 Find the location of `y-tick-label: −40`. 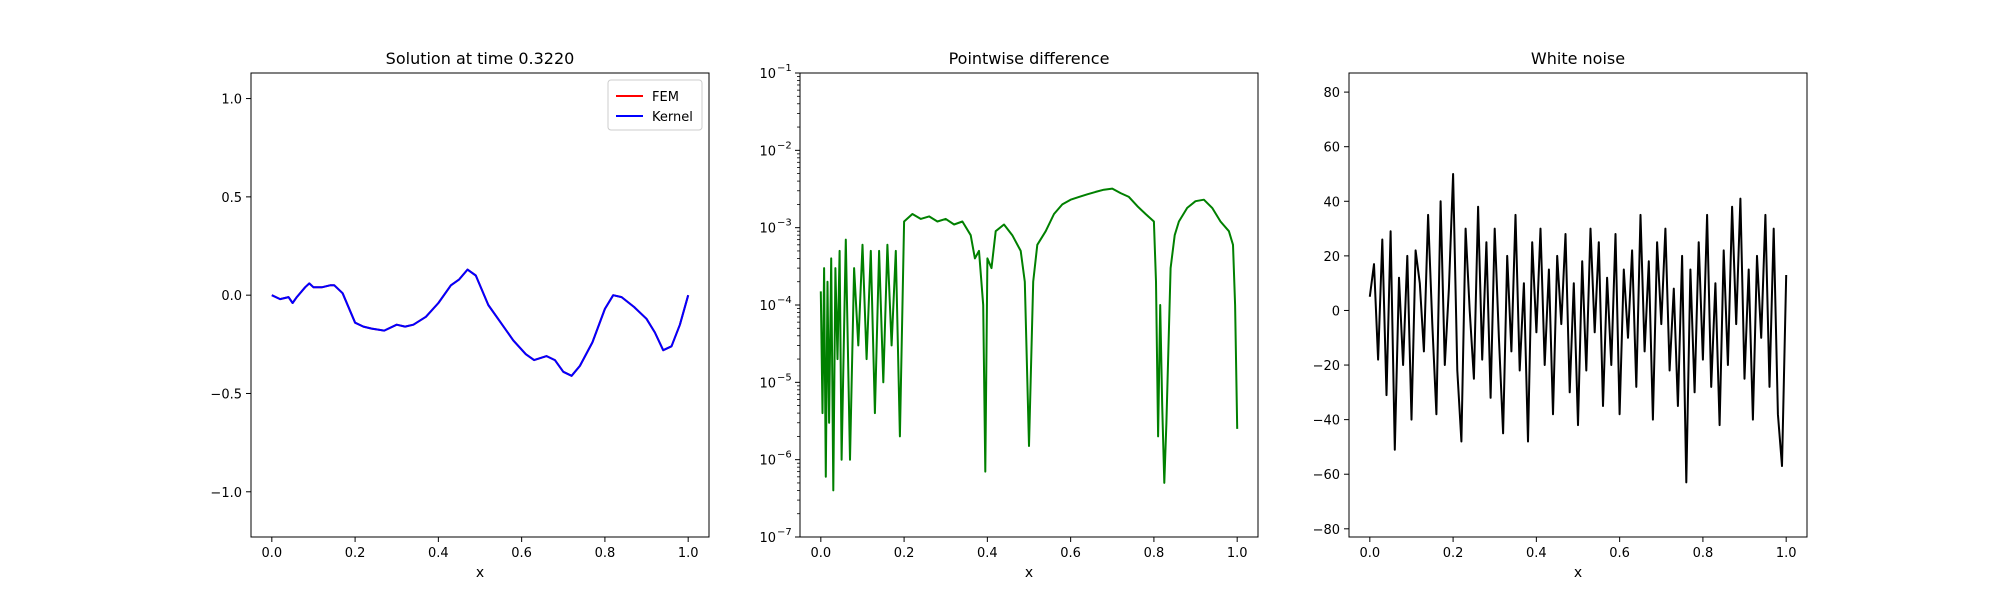

y-tick-label: −40 is located at coordinates (1326, 421).